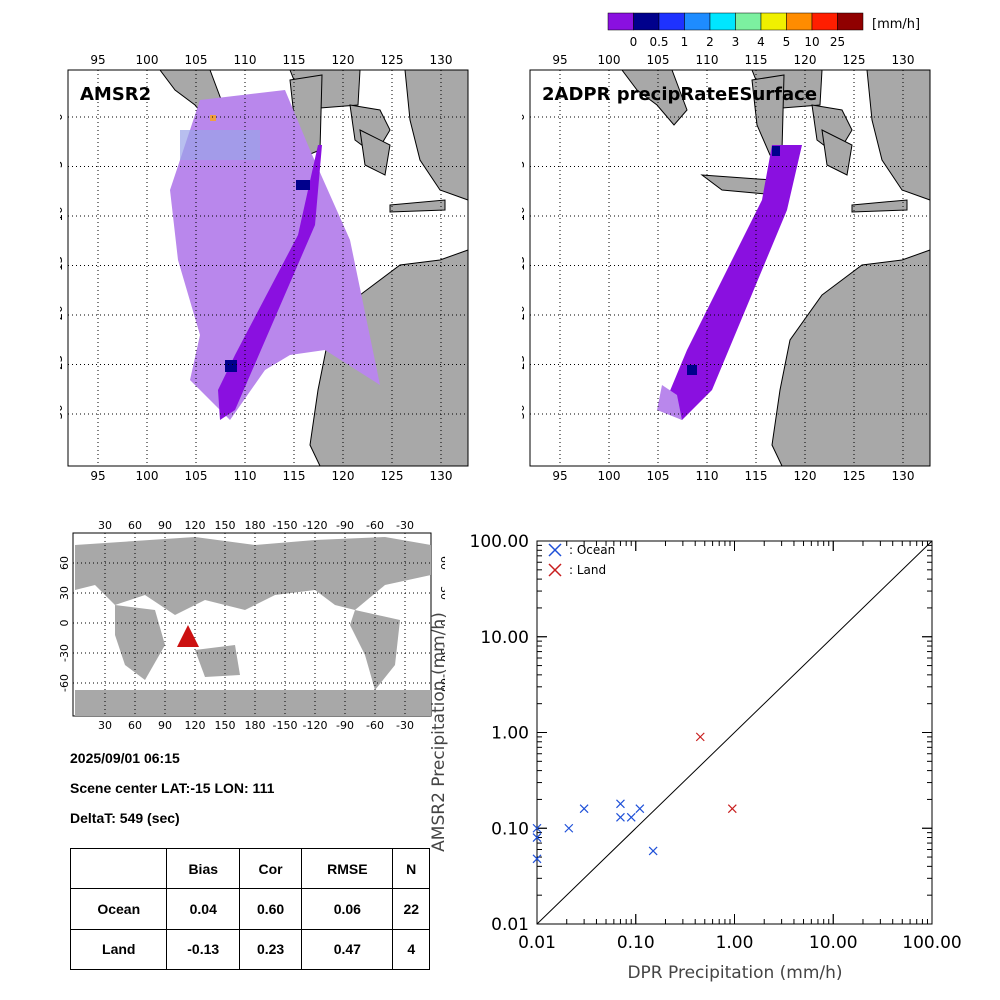 The width and height of the screenshot is (1000, 1000). Describe the element at coordinates (347, 909) in the screenshot. I see `rmse-cell: 0.06` at that location.